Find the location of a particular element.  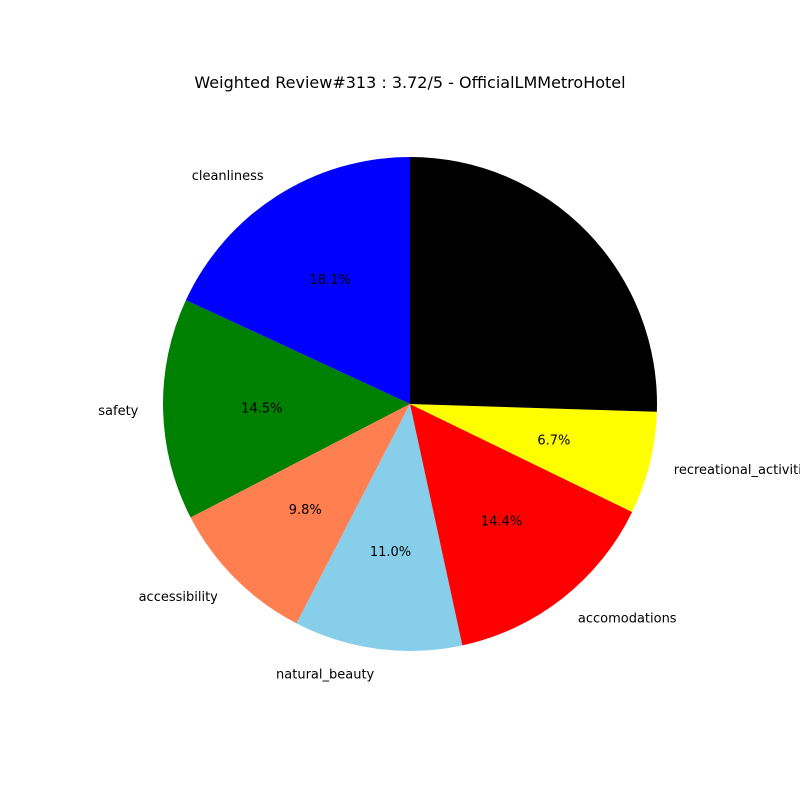

pie-slice-accomodations is located at coordinates (521, 525).